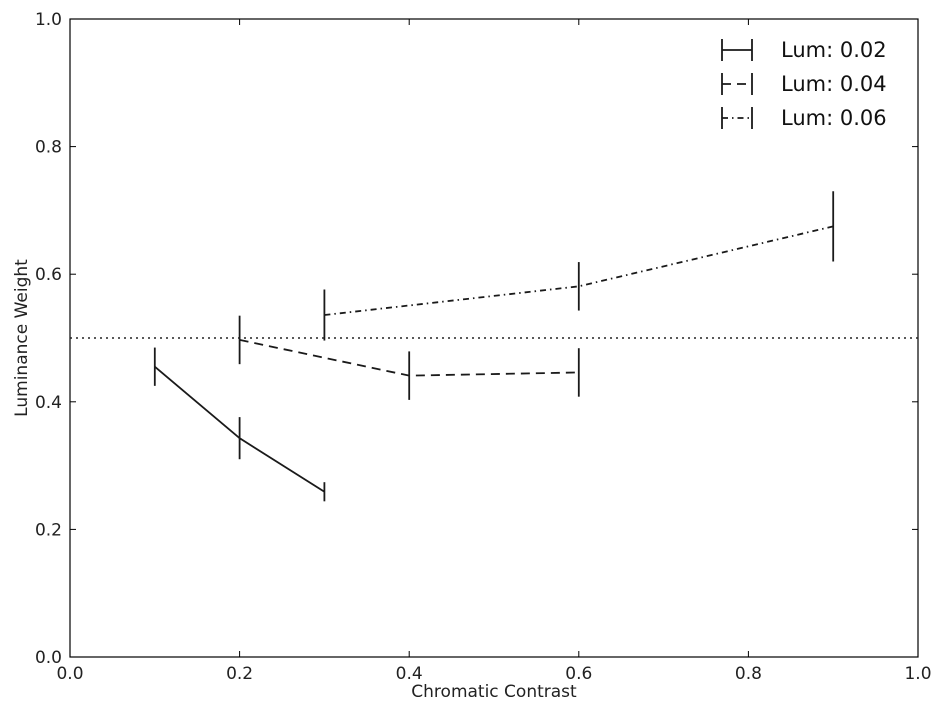 This screenshot has height=707, width=944. I want to click on y-tick-label: 0.2, so click(48, 530).